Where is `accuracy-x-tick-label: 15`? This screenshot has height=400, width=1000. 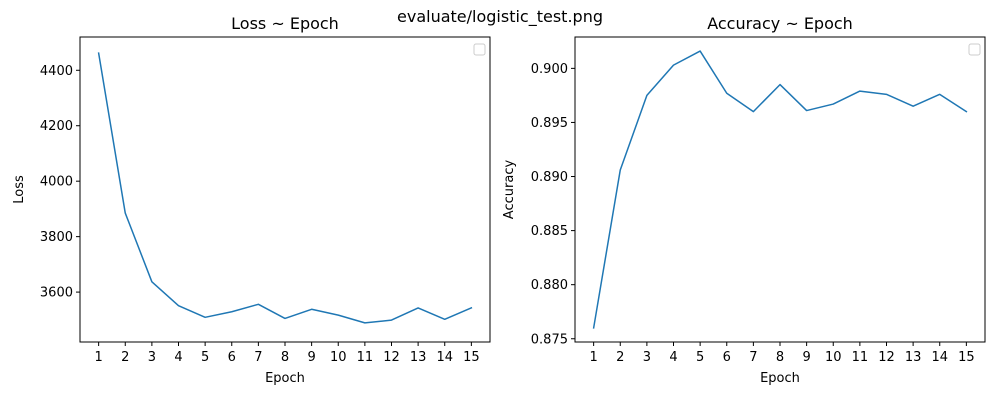
accuracy-x-tick-label: 15 is located at coordinates (966, 357).